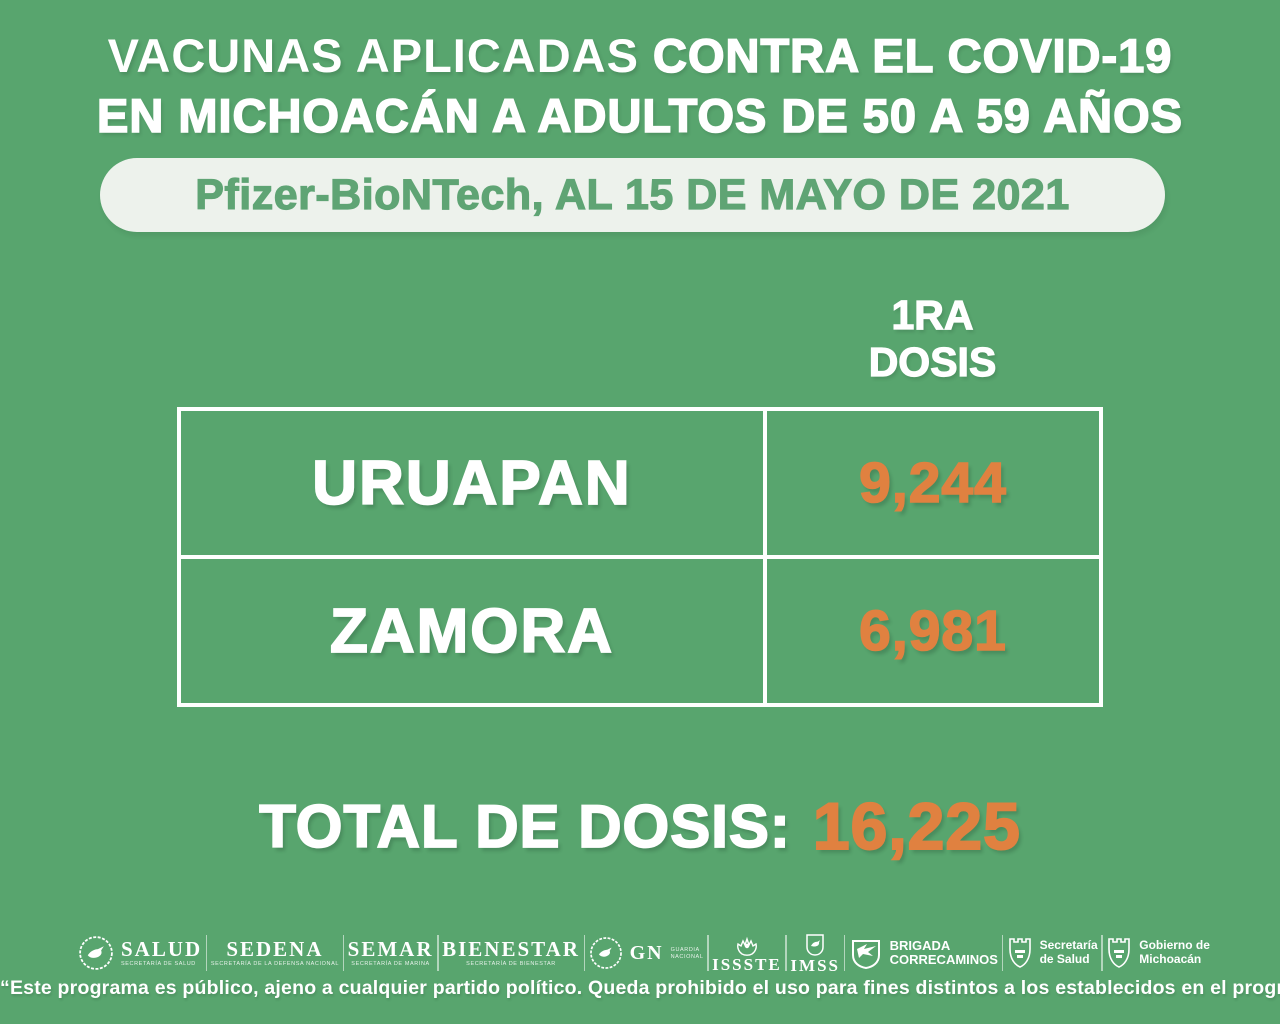 Image resolution: width=1280 pixels, height=1024 pixels. I want to click on column-header-first-dose: 1RA DOSIS, so click(932, 338).